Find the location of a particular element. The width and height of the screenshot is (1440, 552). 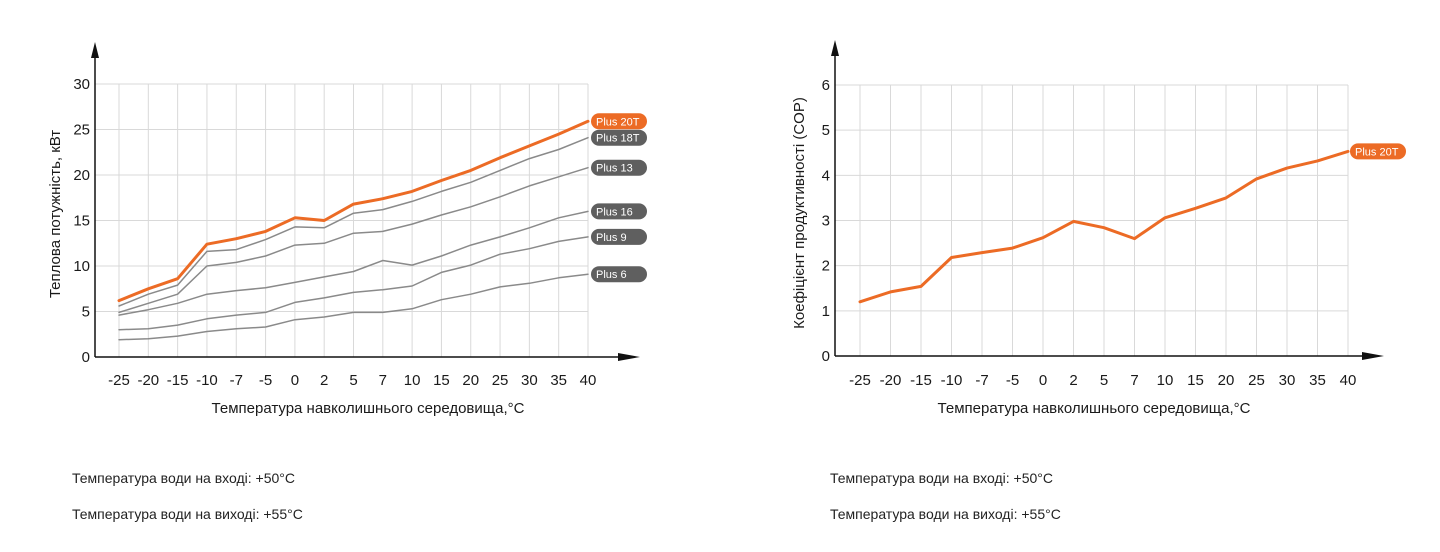

series-badge-label: Plus 18T is located at coordinates (618, 139).